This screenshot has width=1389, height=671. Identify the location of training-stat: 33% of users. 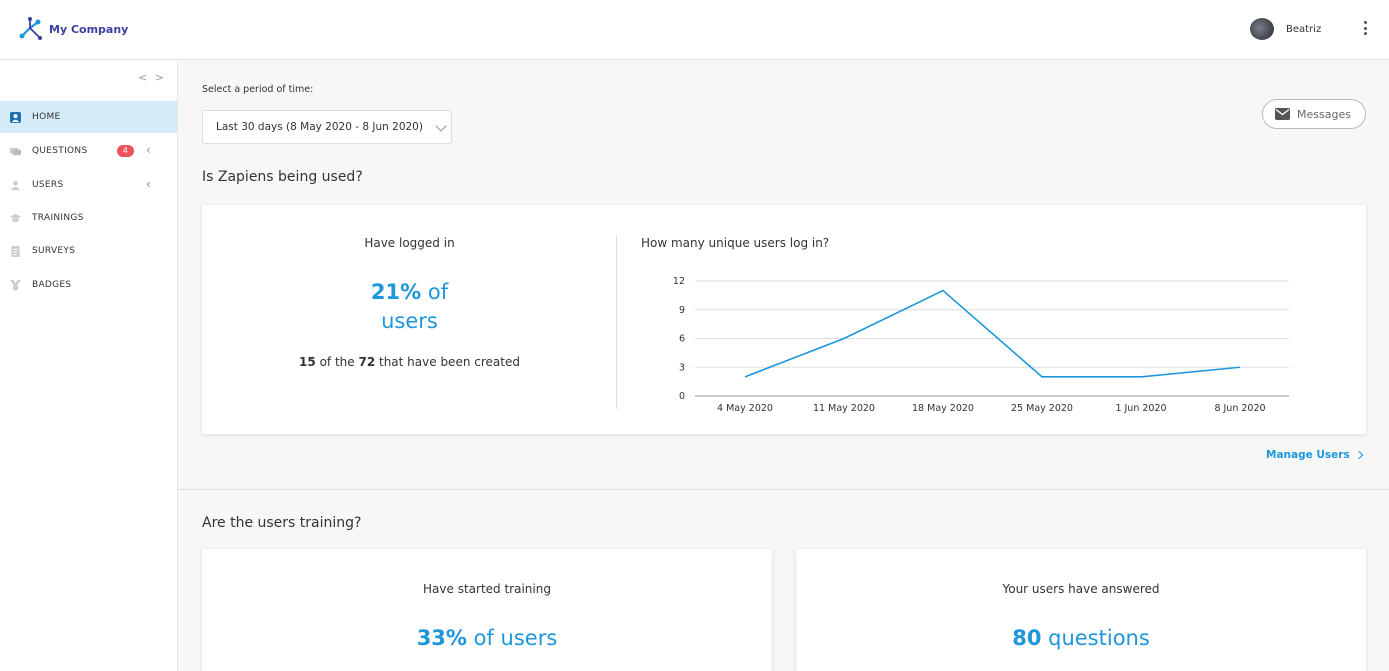
(487, 638).